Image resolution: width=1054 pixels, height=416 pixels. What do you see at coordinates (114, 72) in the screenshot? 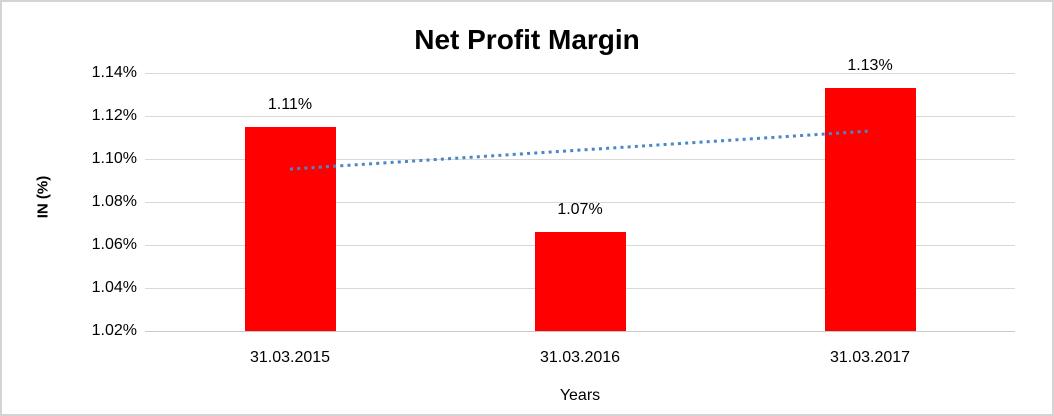
I see `y-tick-label: 1.14%` at bounding box center [114, 72].